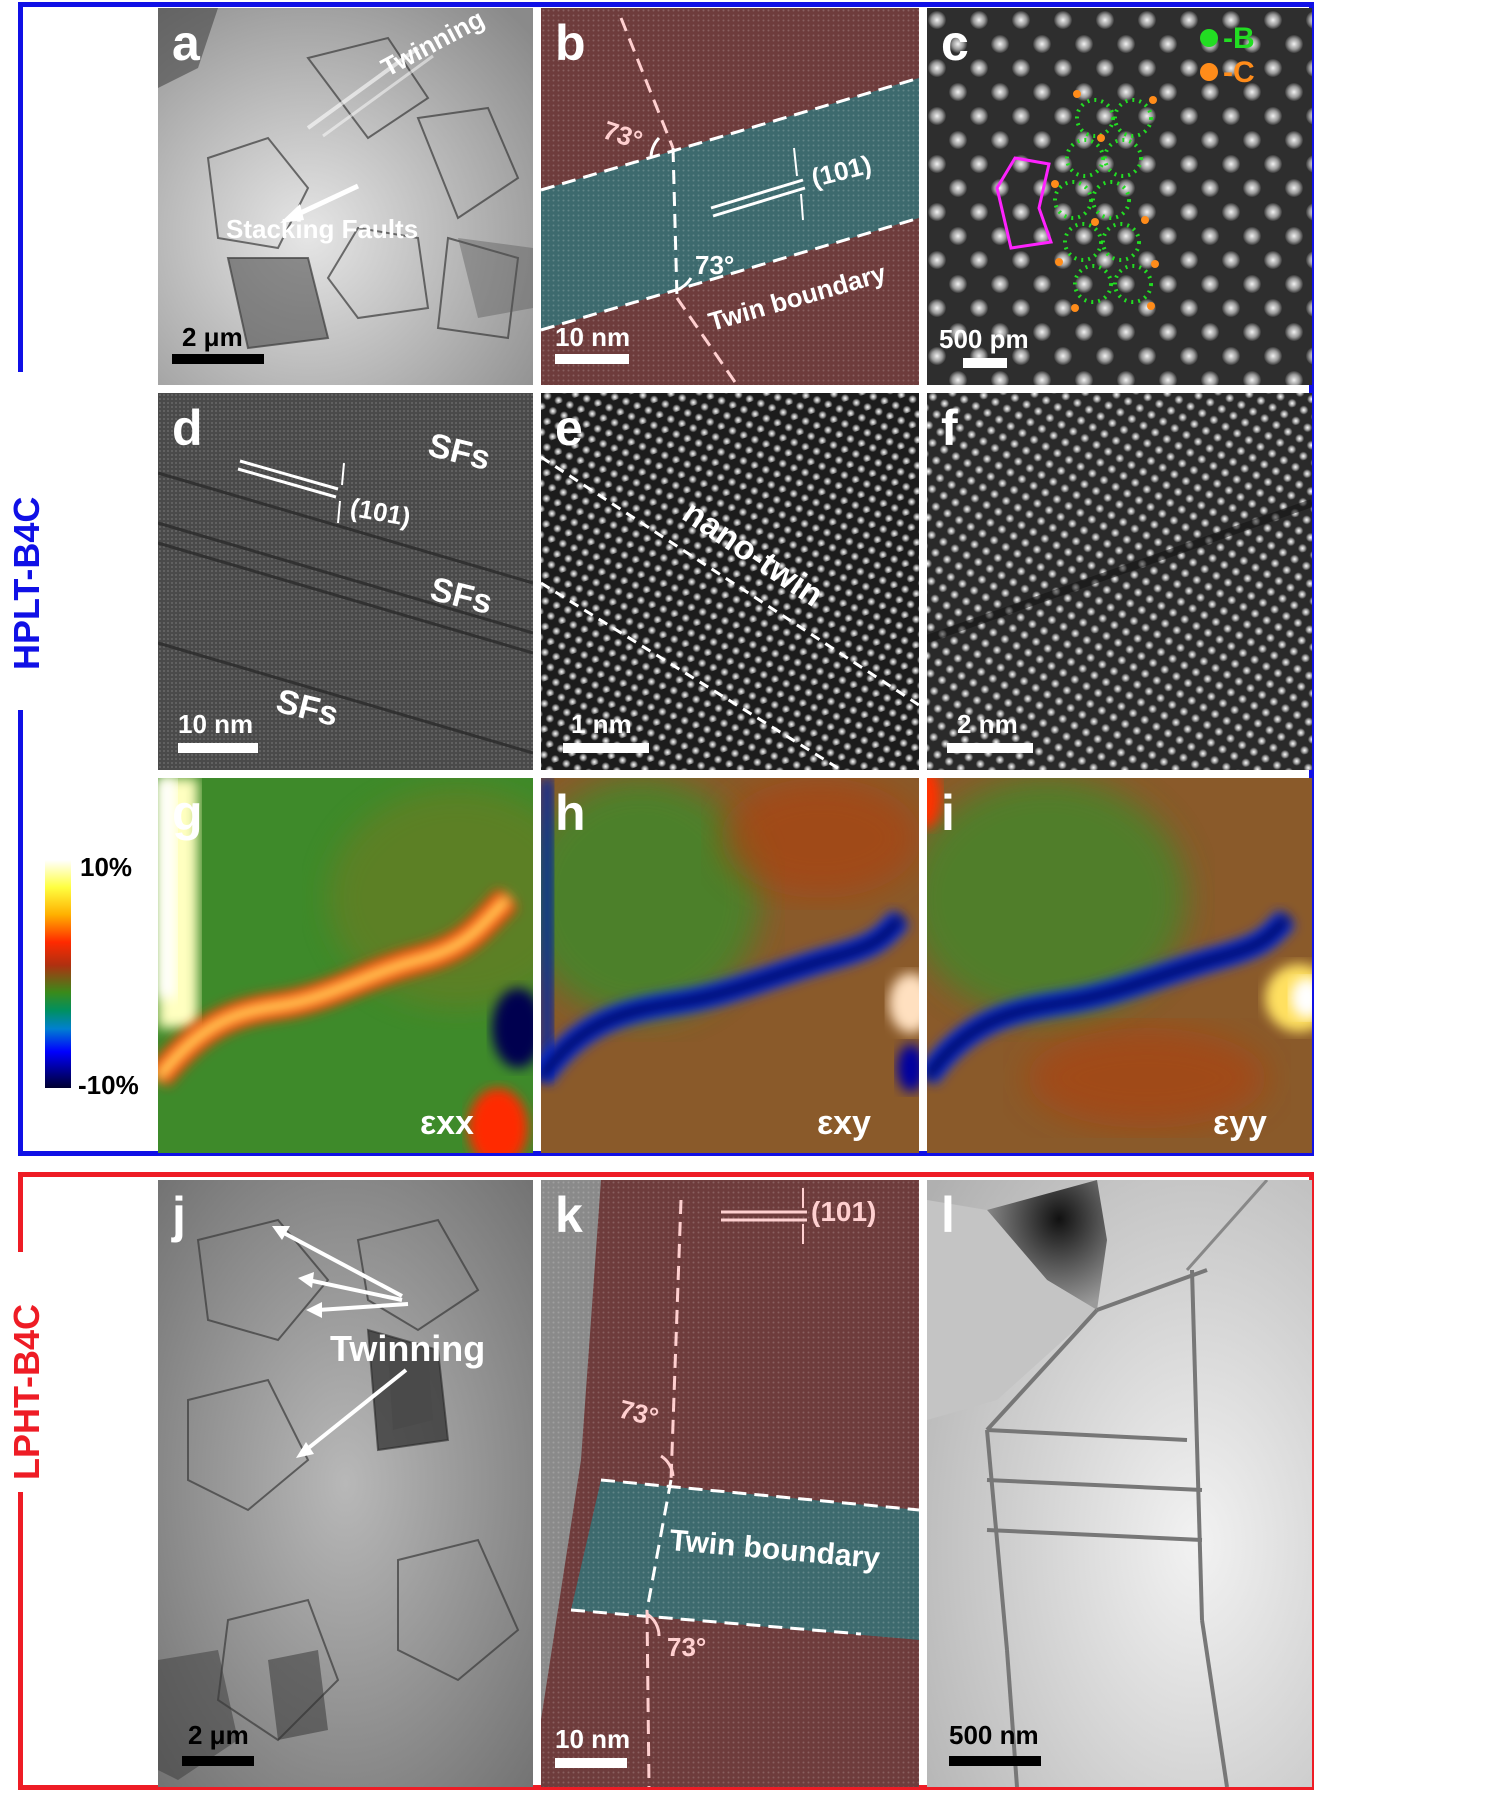 This screenshot has height=1794, width=1501. Describe the element at coordinates (447, 1123) in the screenshot. I see `panel-g-strain: εxx` at that location.